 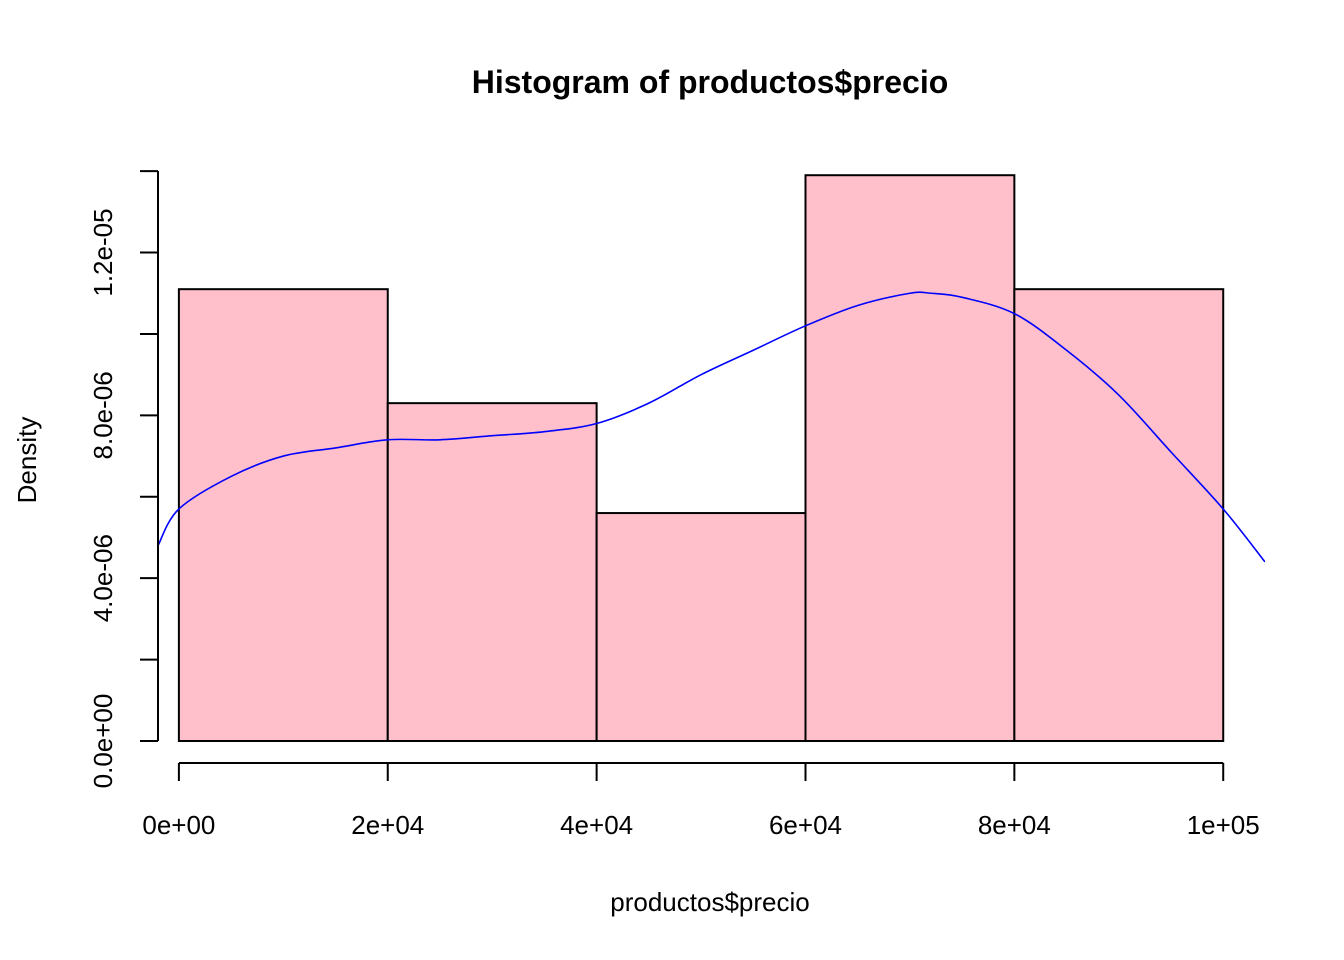 I want to click on x-tick-label: 8e+04, so click(x=1014, y=825).